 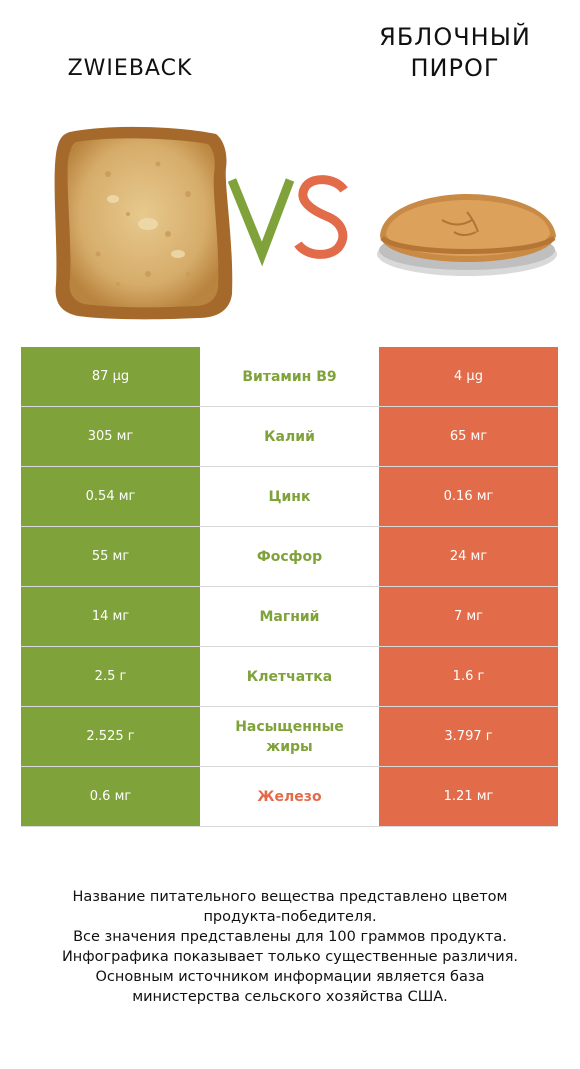 I want to click on right-title-line1: ЯБЛОЧНЫЙ, so click(x=455, y=37).